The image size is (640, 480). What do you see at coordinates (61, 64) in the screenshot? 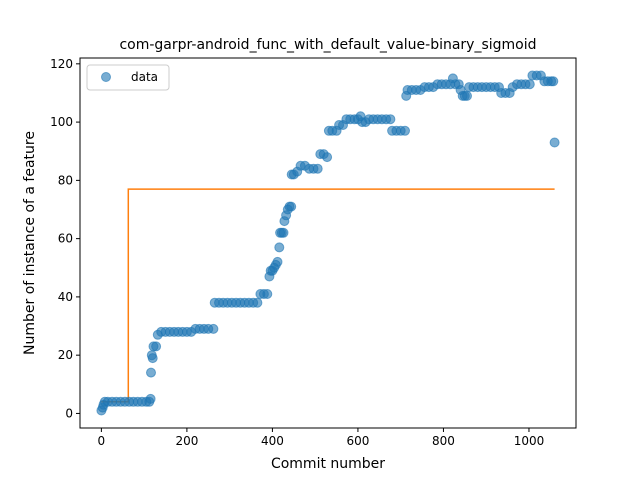
I see `y-tick-label: 120` at bounding box center [61, 64].